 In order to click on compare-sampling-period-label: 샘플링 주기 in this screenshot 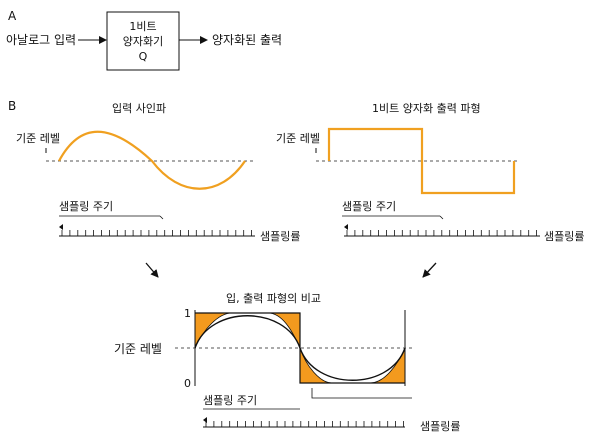, I will do `click(230, 400)`.